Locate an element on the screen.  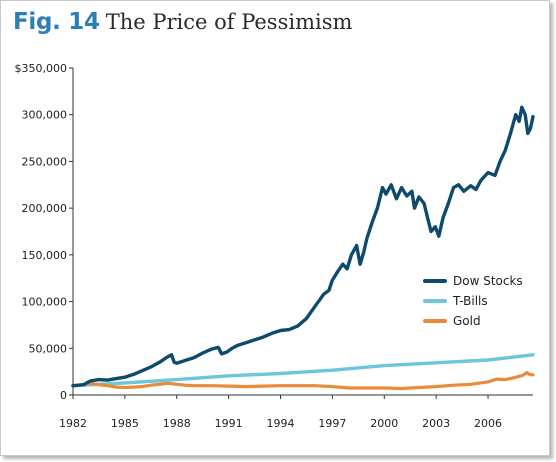
series-line-gold is located at coordinates (303, 381).